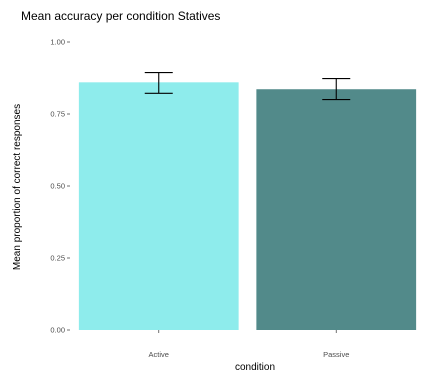 This screenshot has height=373, width=425. I want to click on x-axis-title: condition, so click(255, 367).